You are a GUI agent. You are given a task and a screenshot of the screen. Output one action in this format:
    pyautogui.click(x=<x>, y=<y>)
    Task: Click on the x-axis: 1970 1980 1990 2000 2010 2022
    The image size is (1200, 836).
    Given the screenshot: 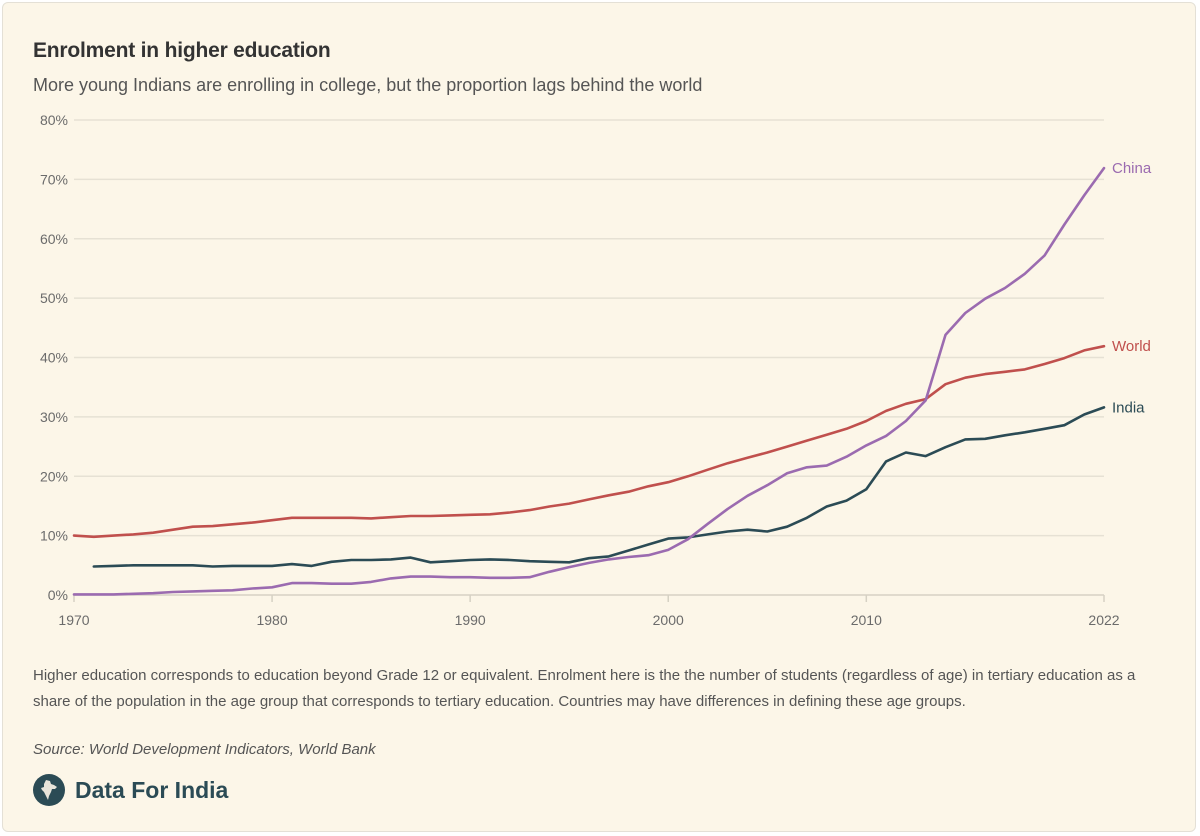 What is the action you would take?
    pyautogui.click(x=589, y=611)
    